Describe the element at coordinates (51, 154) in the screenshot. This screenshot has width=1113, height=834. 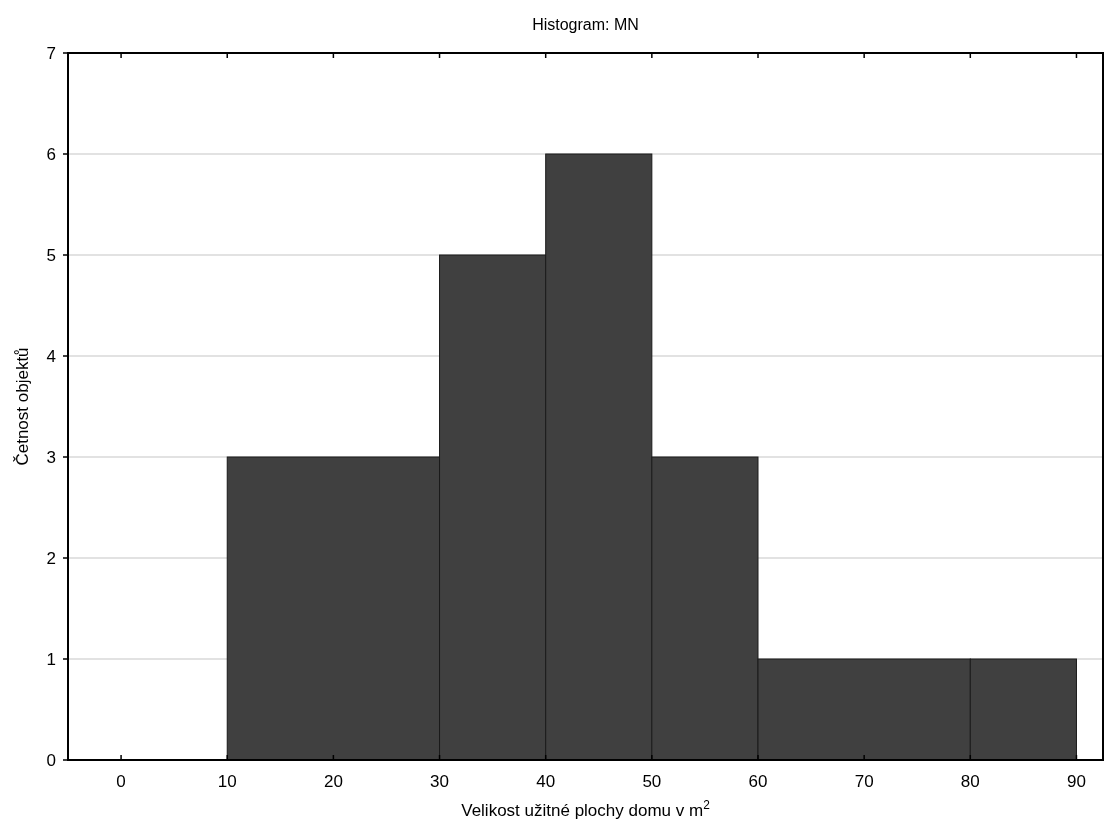
I see `y-tick-label: 6` at that location.